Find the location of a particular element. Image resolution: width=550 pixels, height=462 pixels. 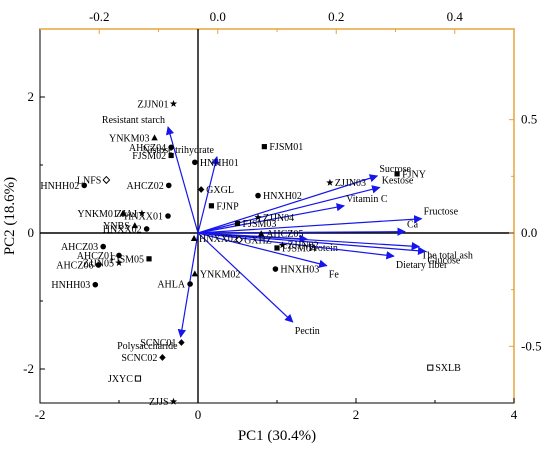

top-tick-label: 0.0 is located at coordinates (218, 16).